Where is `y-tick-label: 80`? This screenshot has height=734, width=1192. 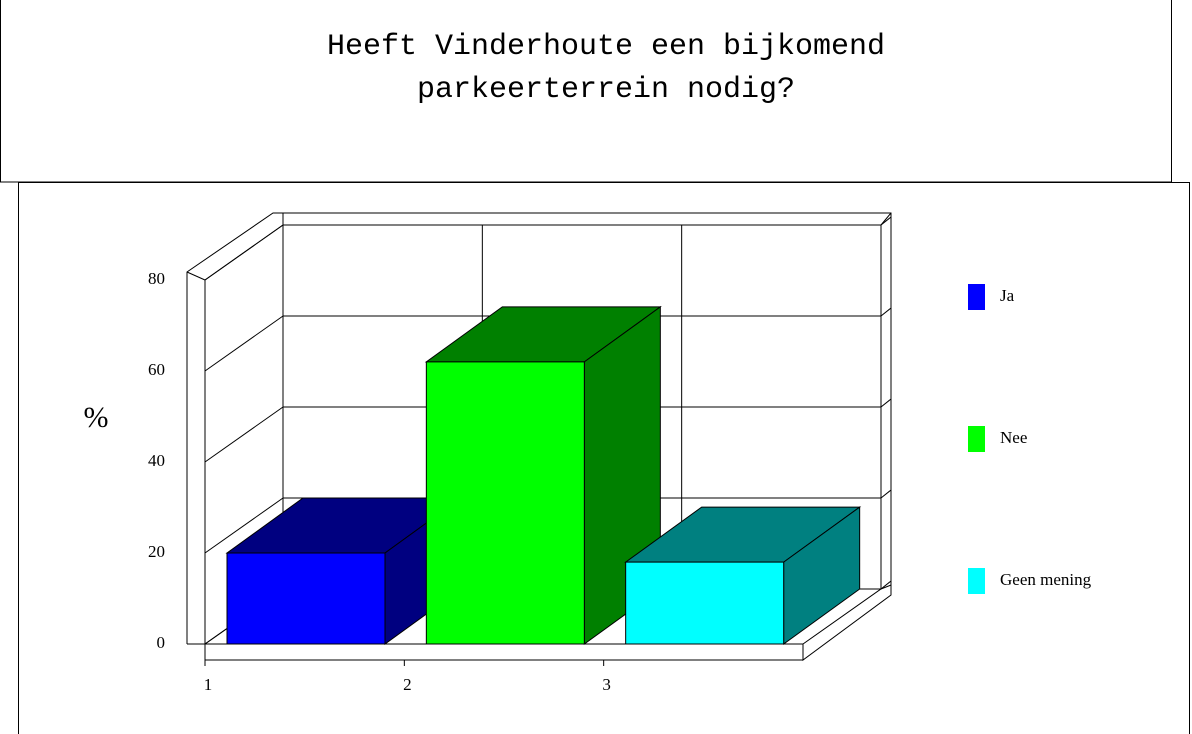
y-tick-label: 80 is located at coordinates (156, 278).